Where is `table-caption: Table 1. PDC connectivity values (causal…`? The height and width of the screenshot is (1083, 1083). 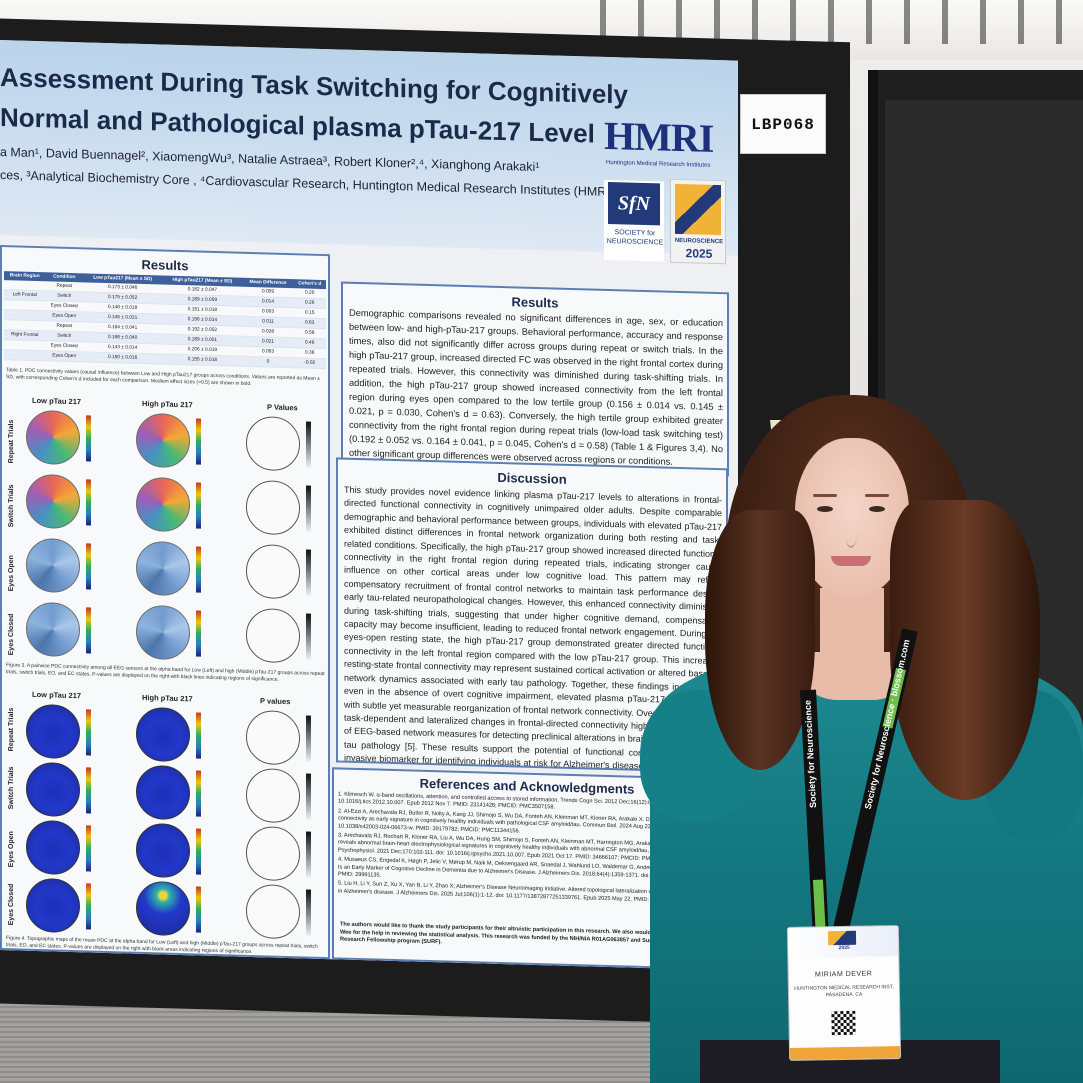 table-caption: Table 1. PDC connectivity values (causal… is located at coordinates (163, 377).